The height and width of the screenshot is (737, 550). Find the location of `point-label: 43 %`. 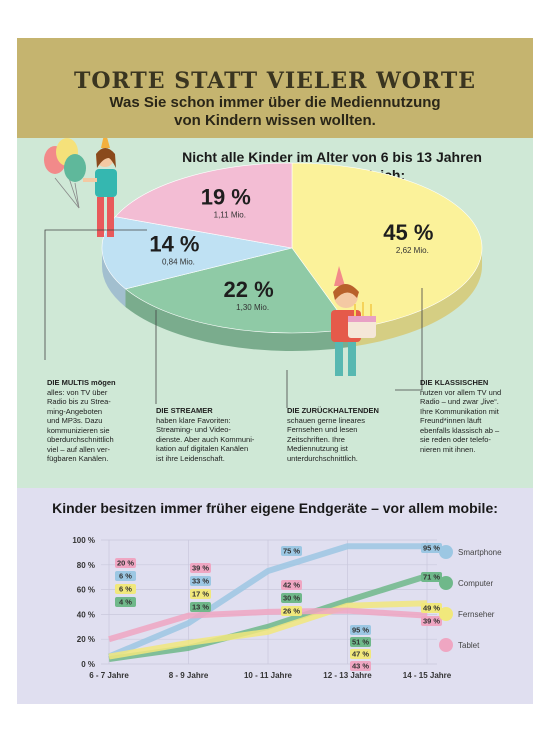

point-label: 43 % is located at coordinates (360, 666).